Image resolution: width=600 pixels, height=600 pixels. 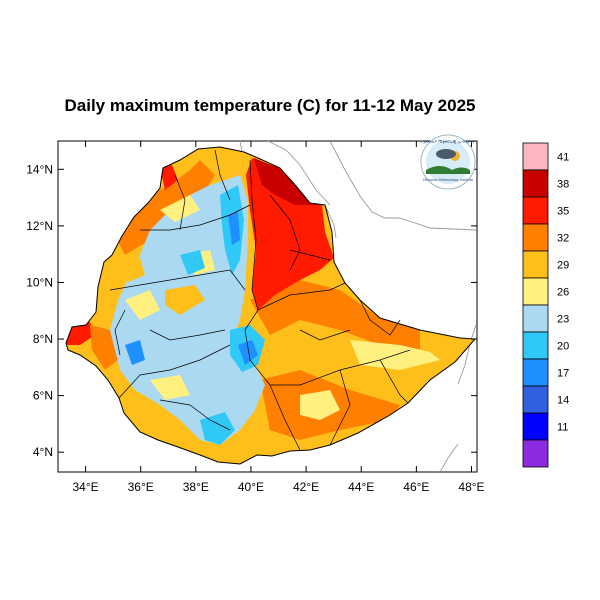 I want to click on y-tick-label: 6°N, so click(x=43, y=396).